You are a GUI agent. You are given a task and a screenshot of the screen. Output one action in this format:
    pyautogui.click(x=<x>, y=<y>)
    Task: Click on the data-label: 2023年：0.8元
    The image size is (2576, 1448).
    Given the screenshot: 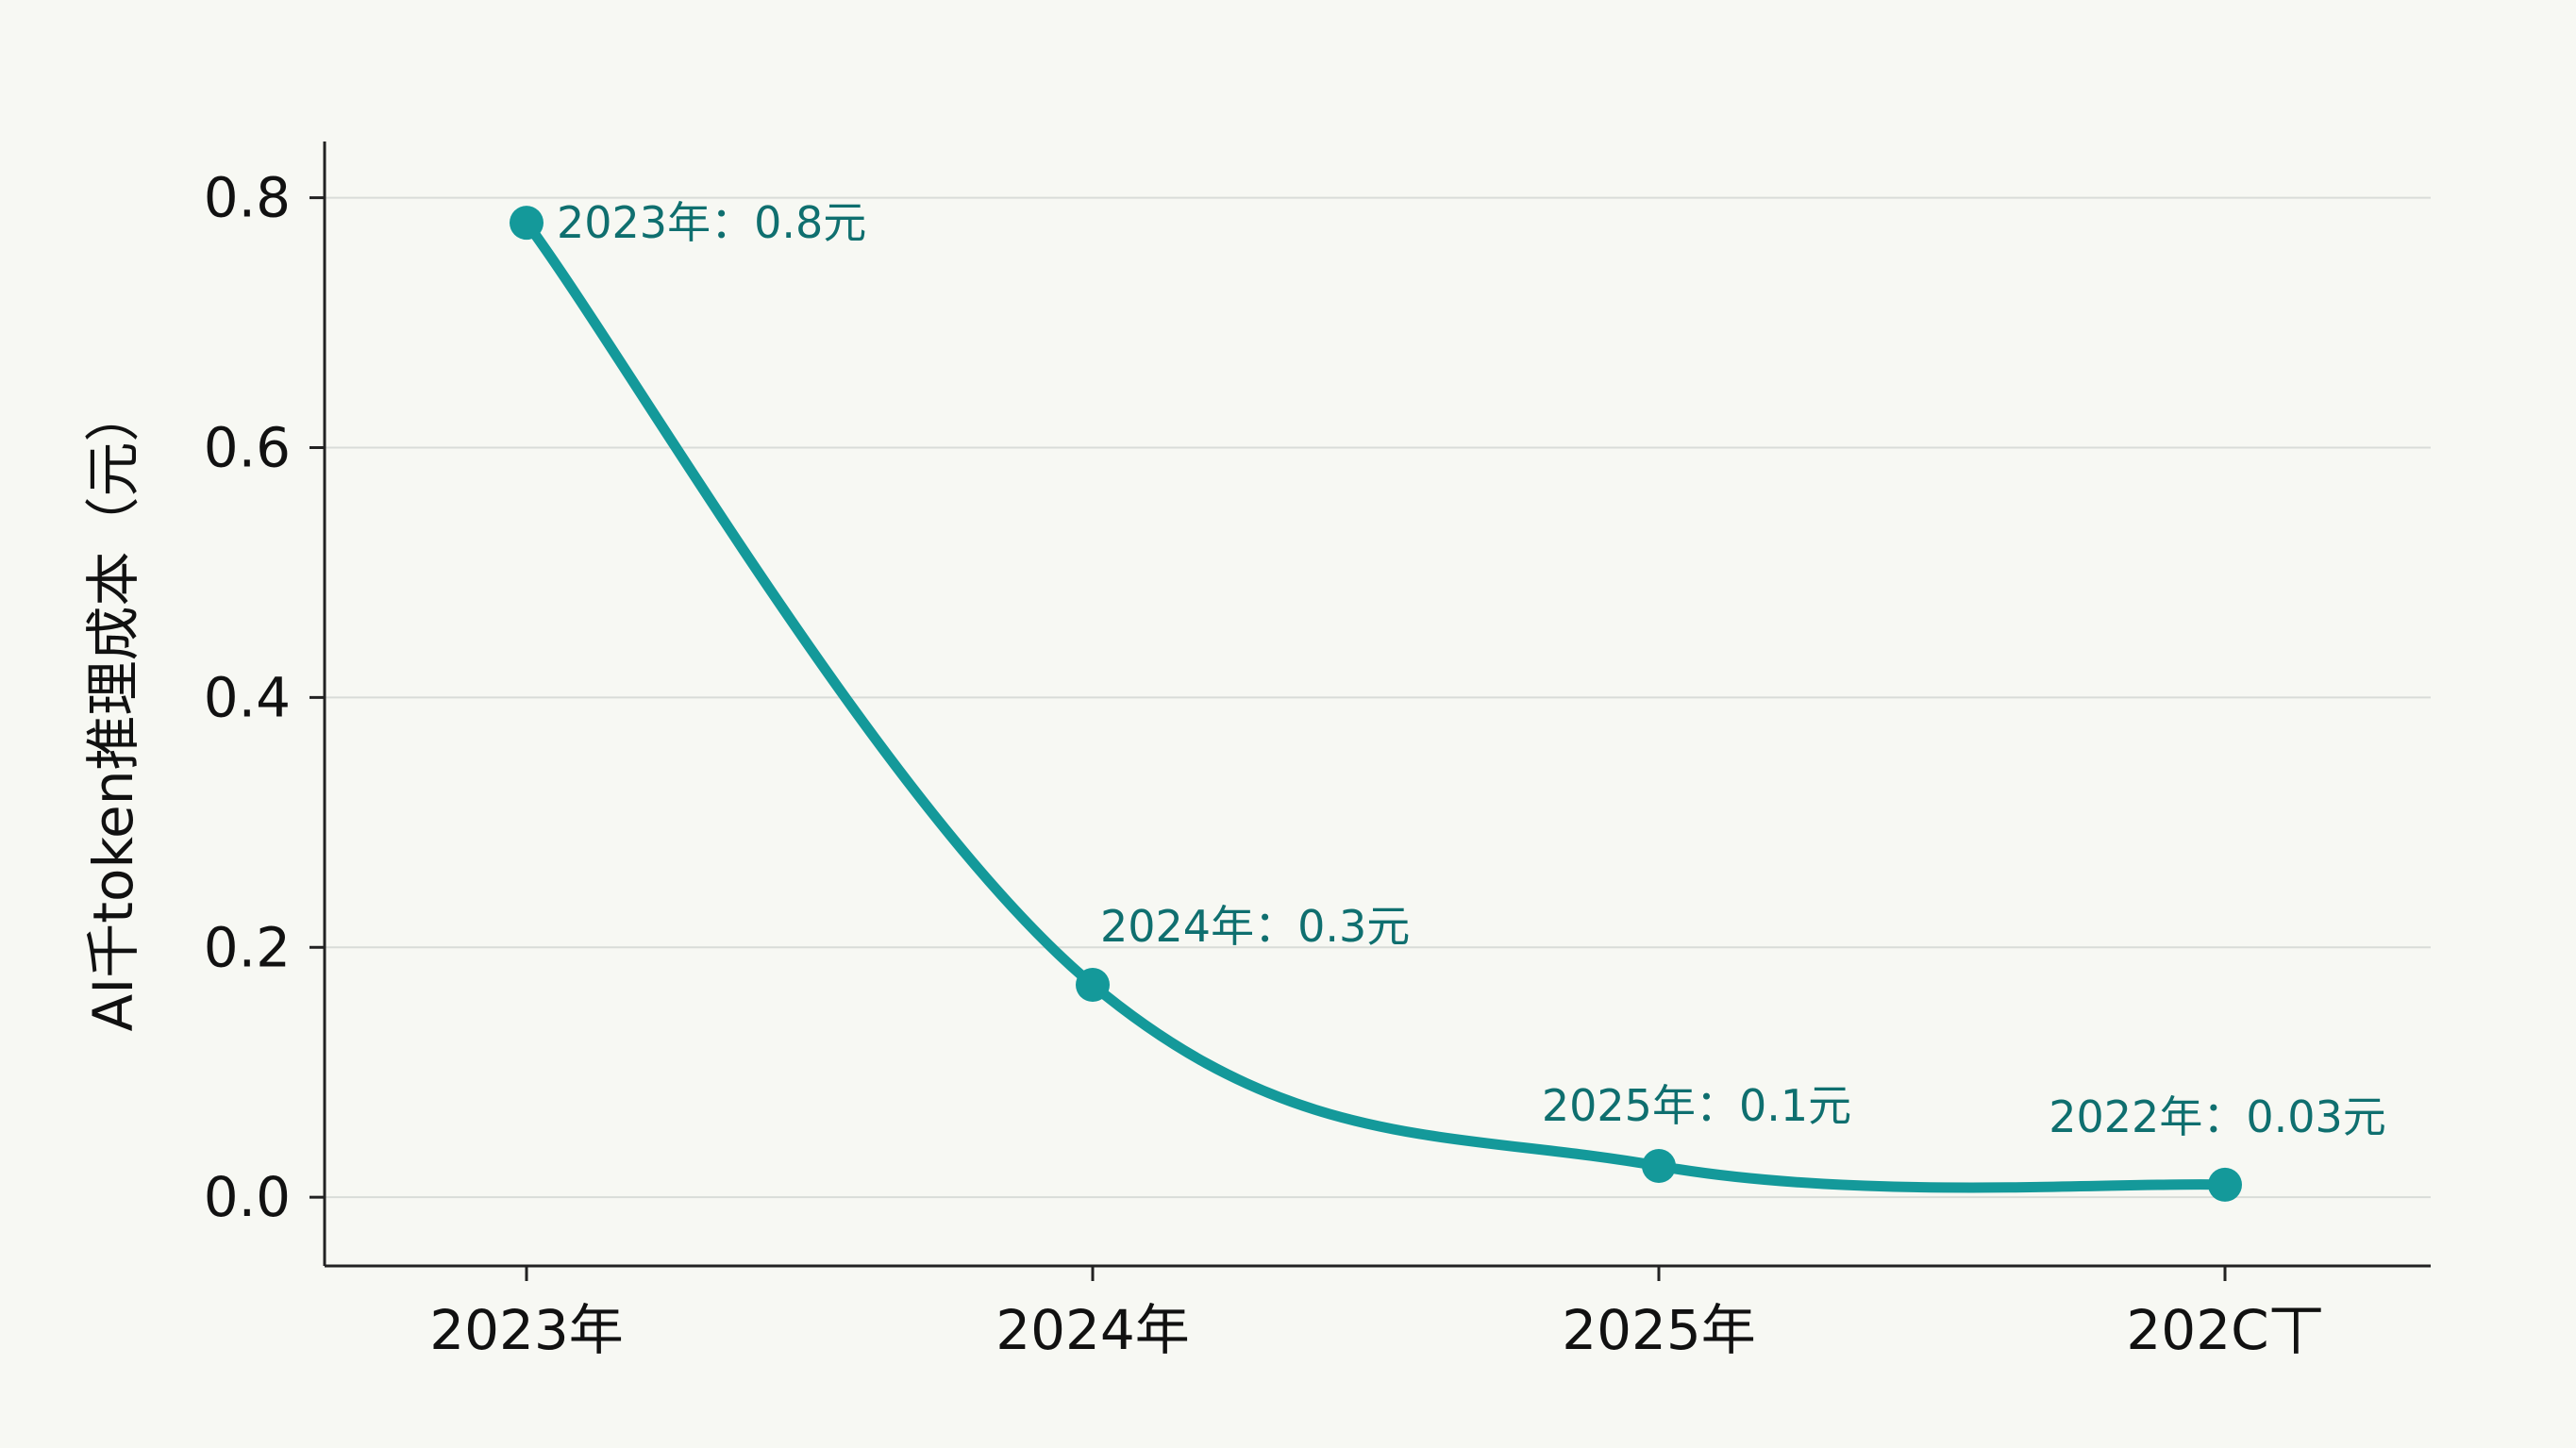 What is the action you would take?
    pyautogui.click(x=711, y=222)
    